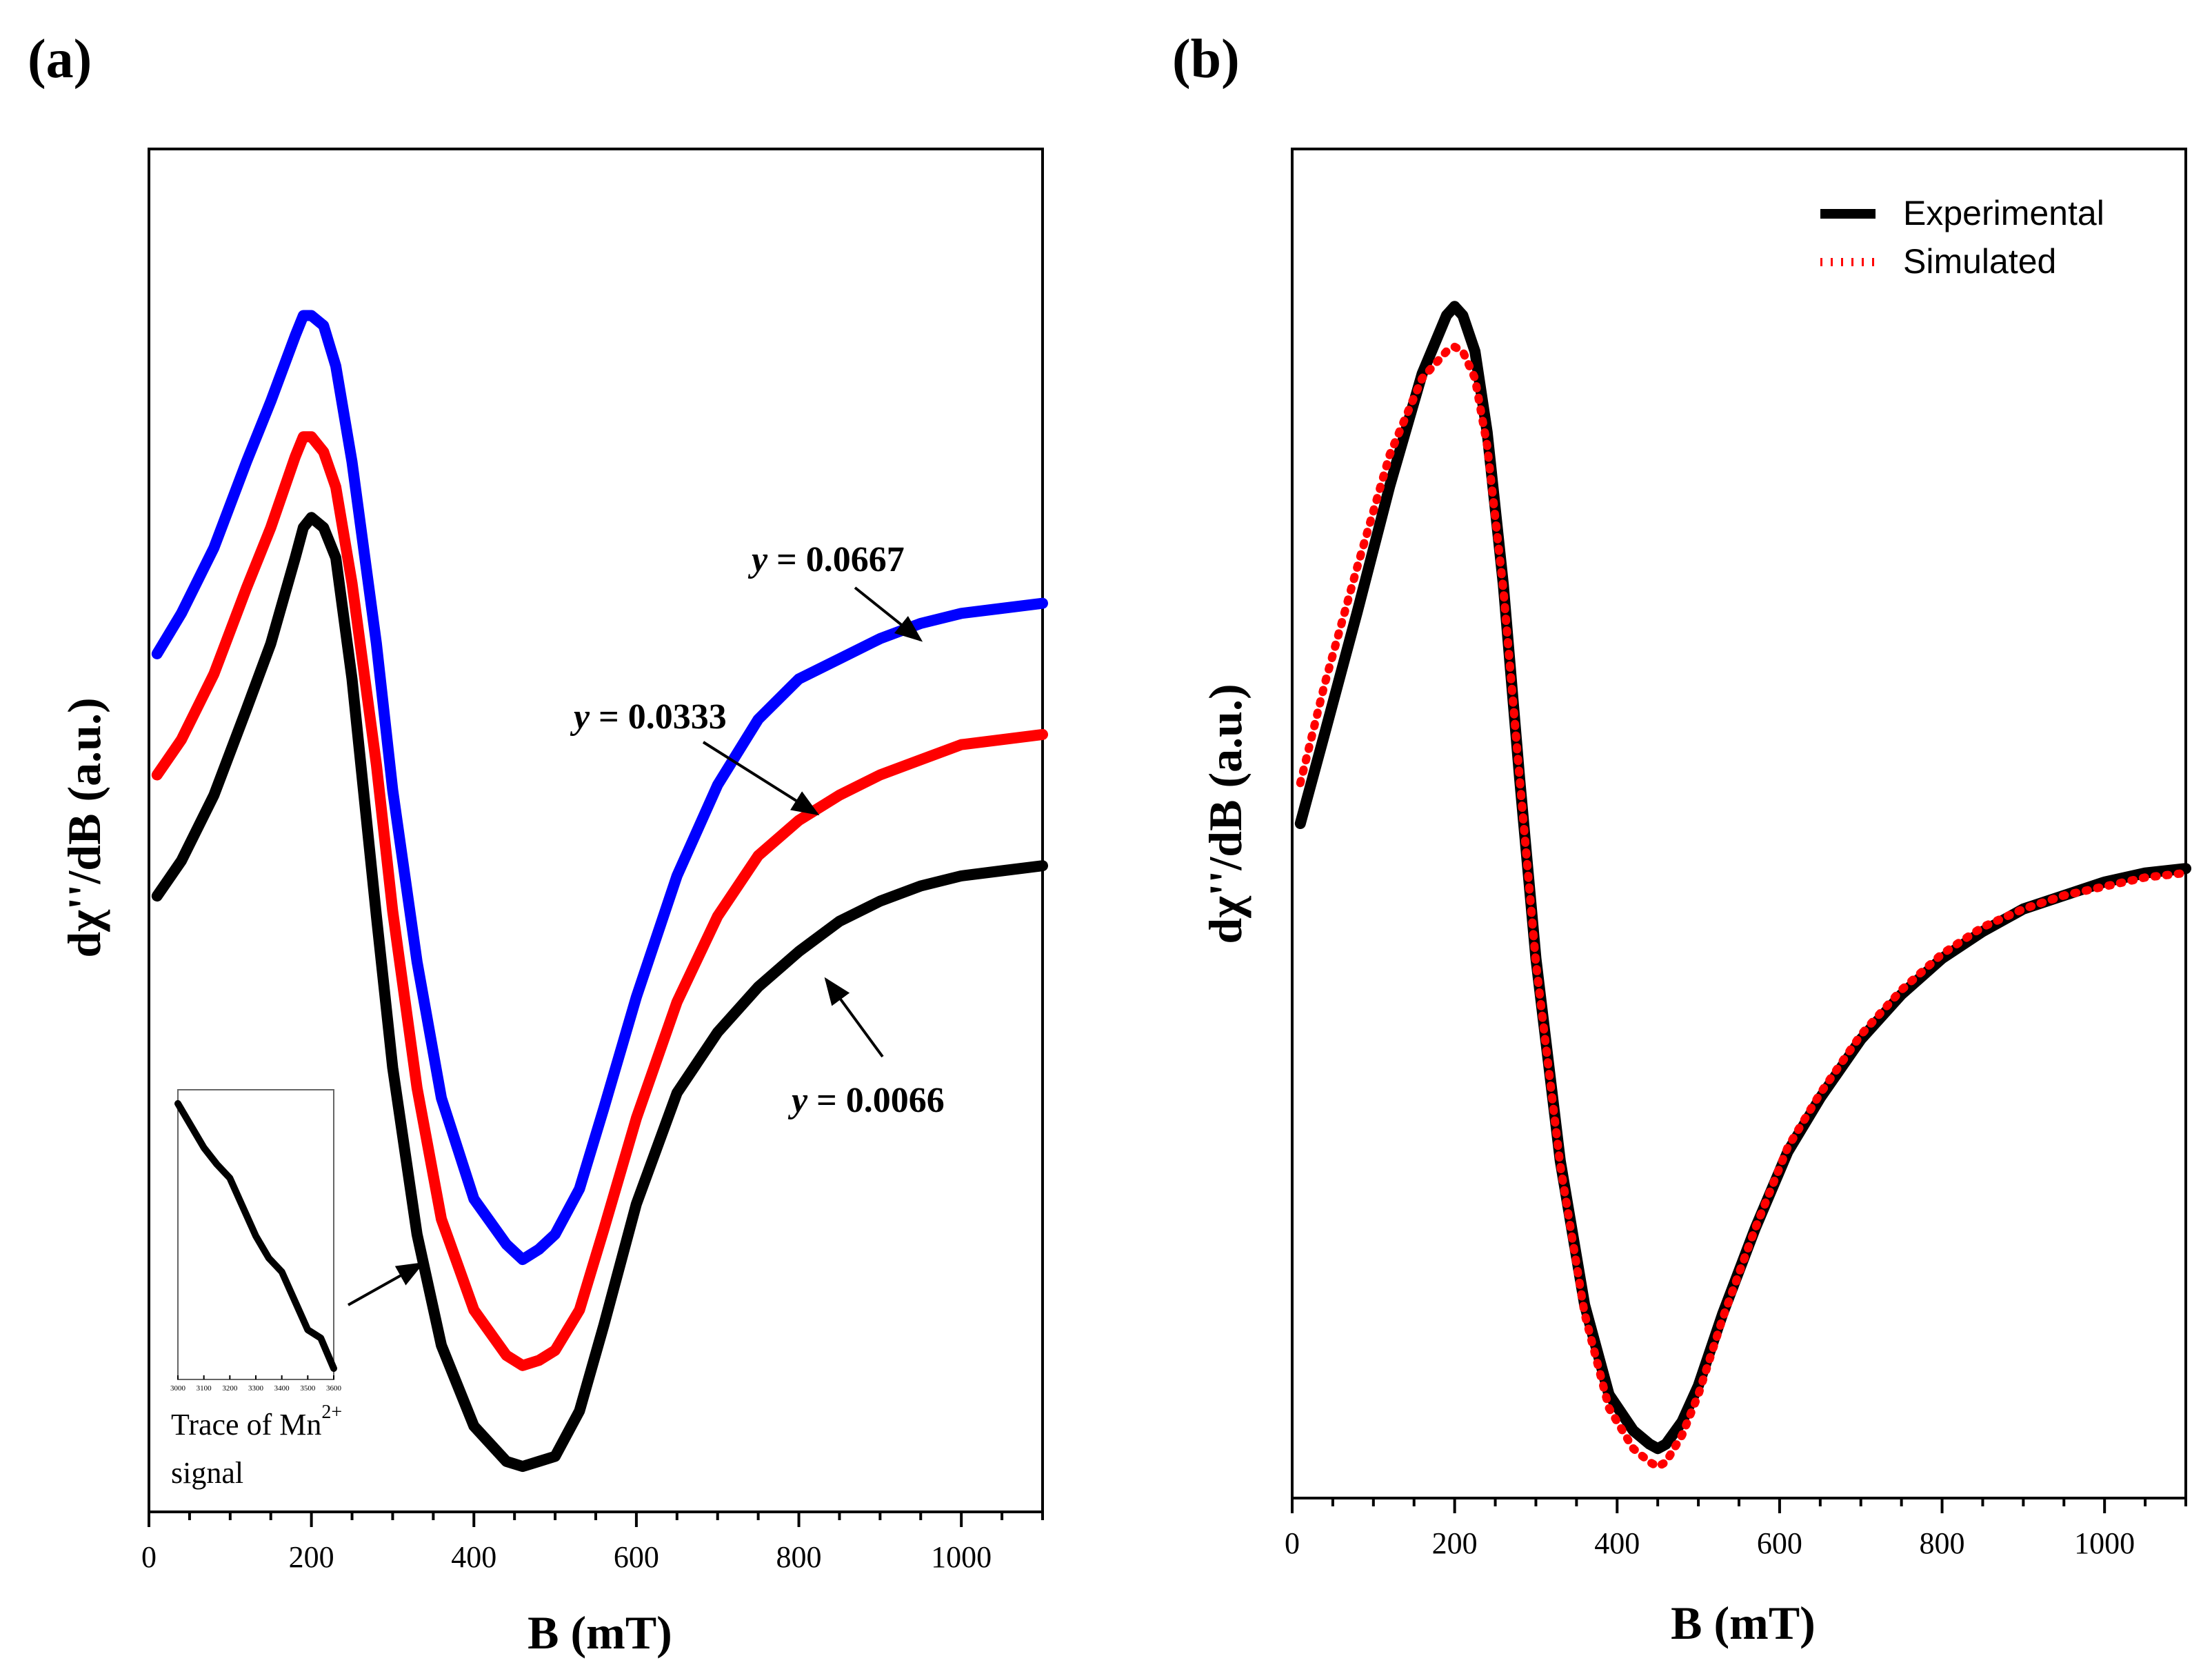  Describe the element at coordinates (334, 1388) in the screenshot. I see `inset-tick-label-3600: 3600` at that location.